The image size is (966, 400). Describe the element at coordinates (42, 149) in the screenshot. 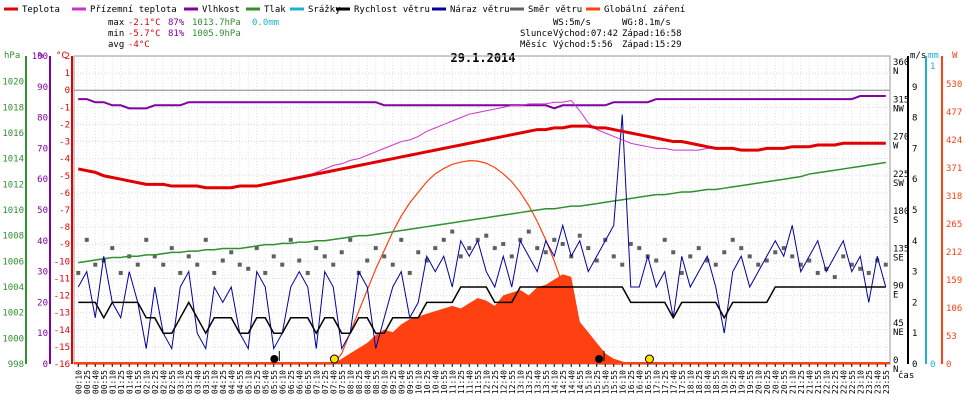

I see `humidity-tick-label: 70` at that location.